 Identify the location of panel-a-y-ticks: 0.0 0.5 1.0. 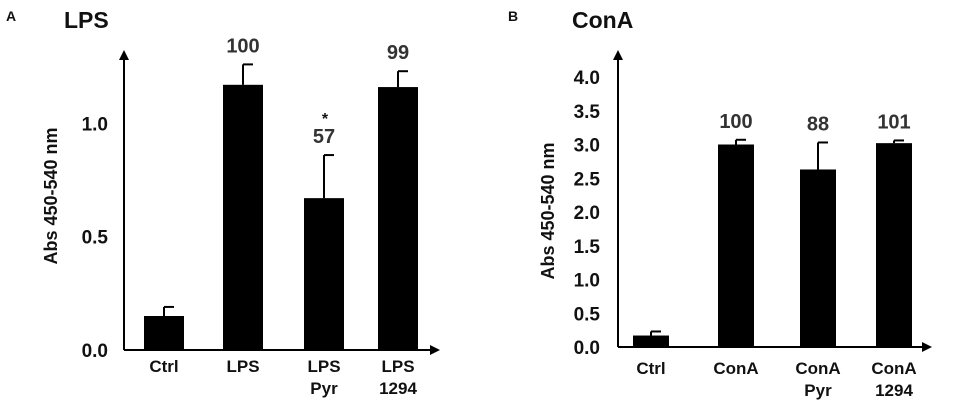
(95, 238).